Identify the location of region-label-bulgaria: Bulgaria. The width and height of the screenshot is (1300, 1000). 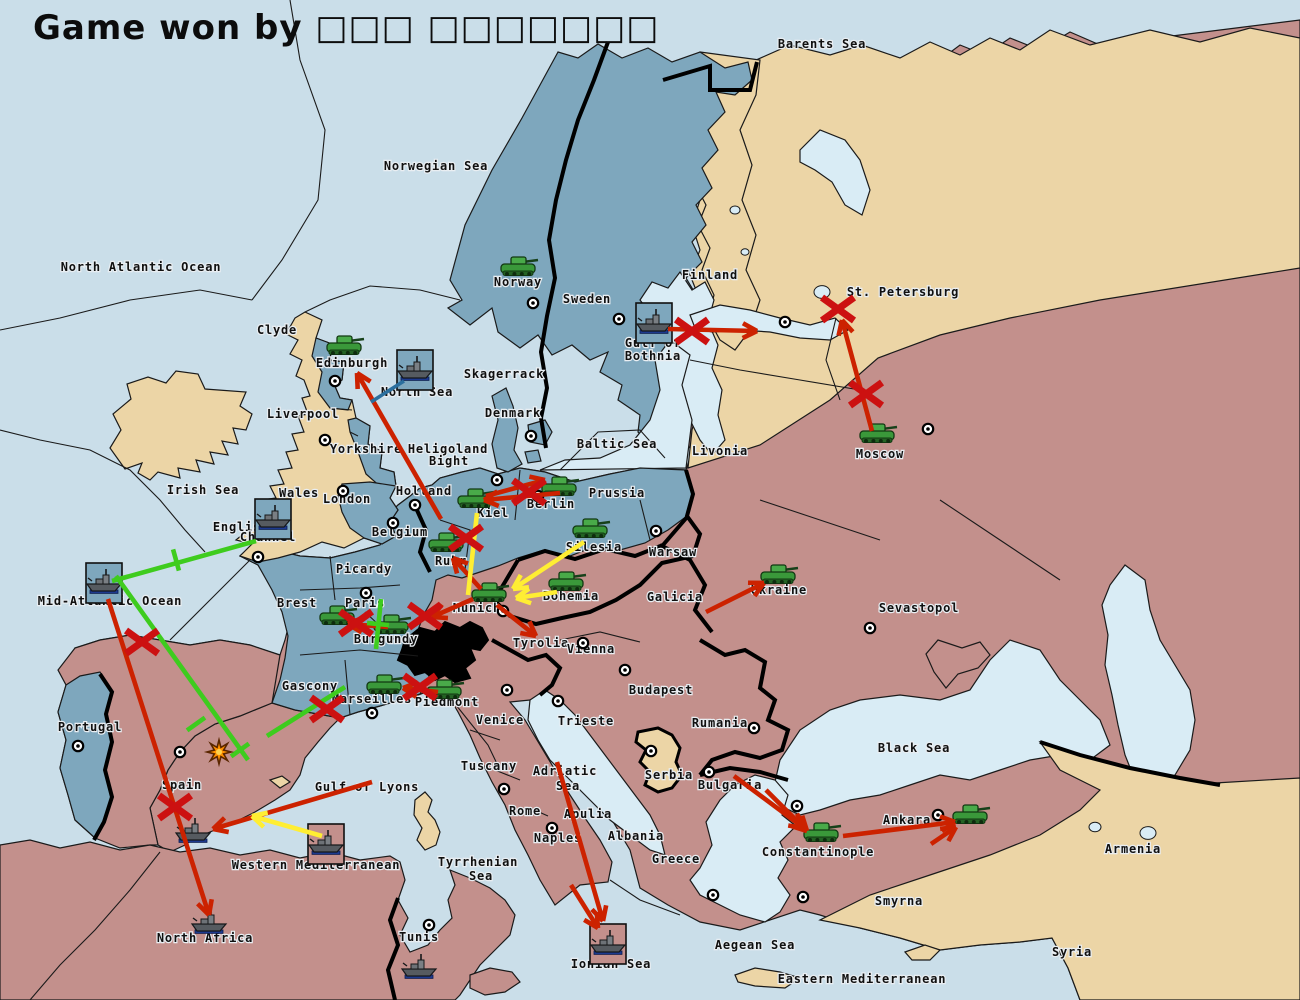
(730, 785).